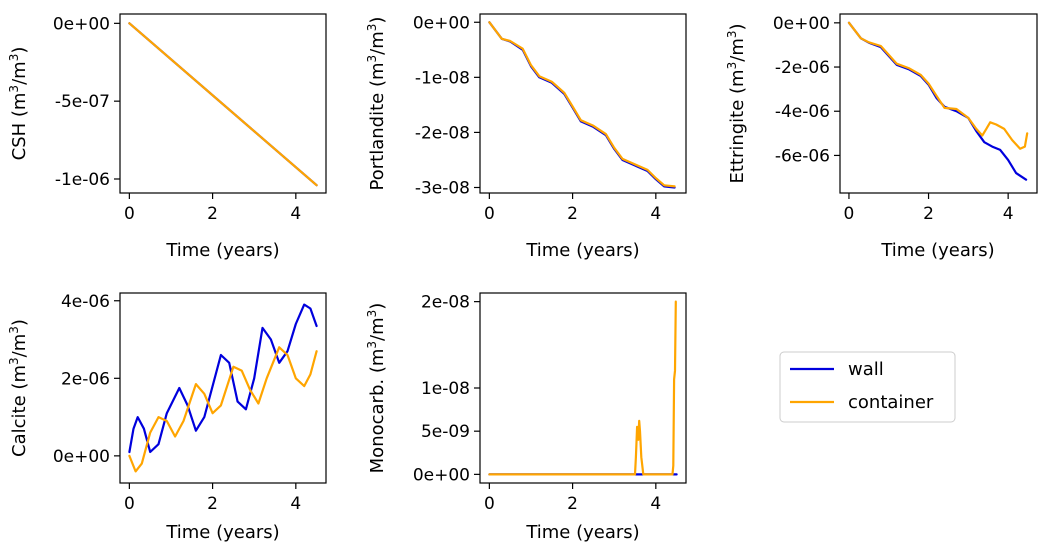 The width and height of the screenshot is (1052, 548). I want to click on ylabel-monocarb-unit-den: m, so click(377, 326).